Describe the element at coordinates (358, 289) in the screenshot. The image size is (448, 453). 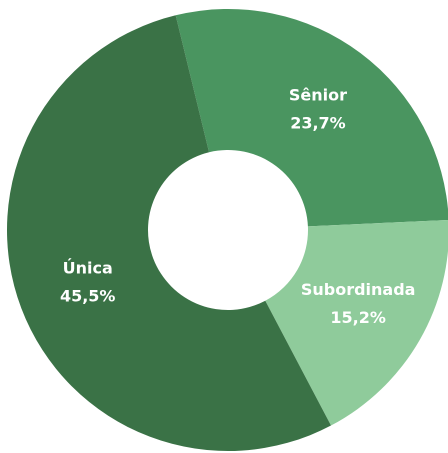
I see `slice-label: Subordinada` at that location.